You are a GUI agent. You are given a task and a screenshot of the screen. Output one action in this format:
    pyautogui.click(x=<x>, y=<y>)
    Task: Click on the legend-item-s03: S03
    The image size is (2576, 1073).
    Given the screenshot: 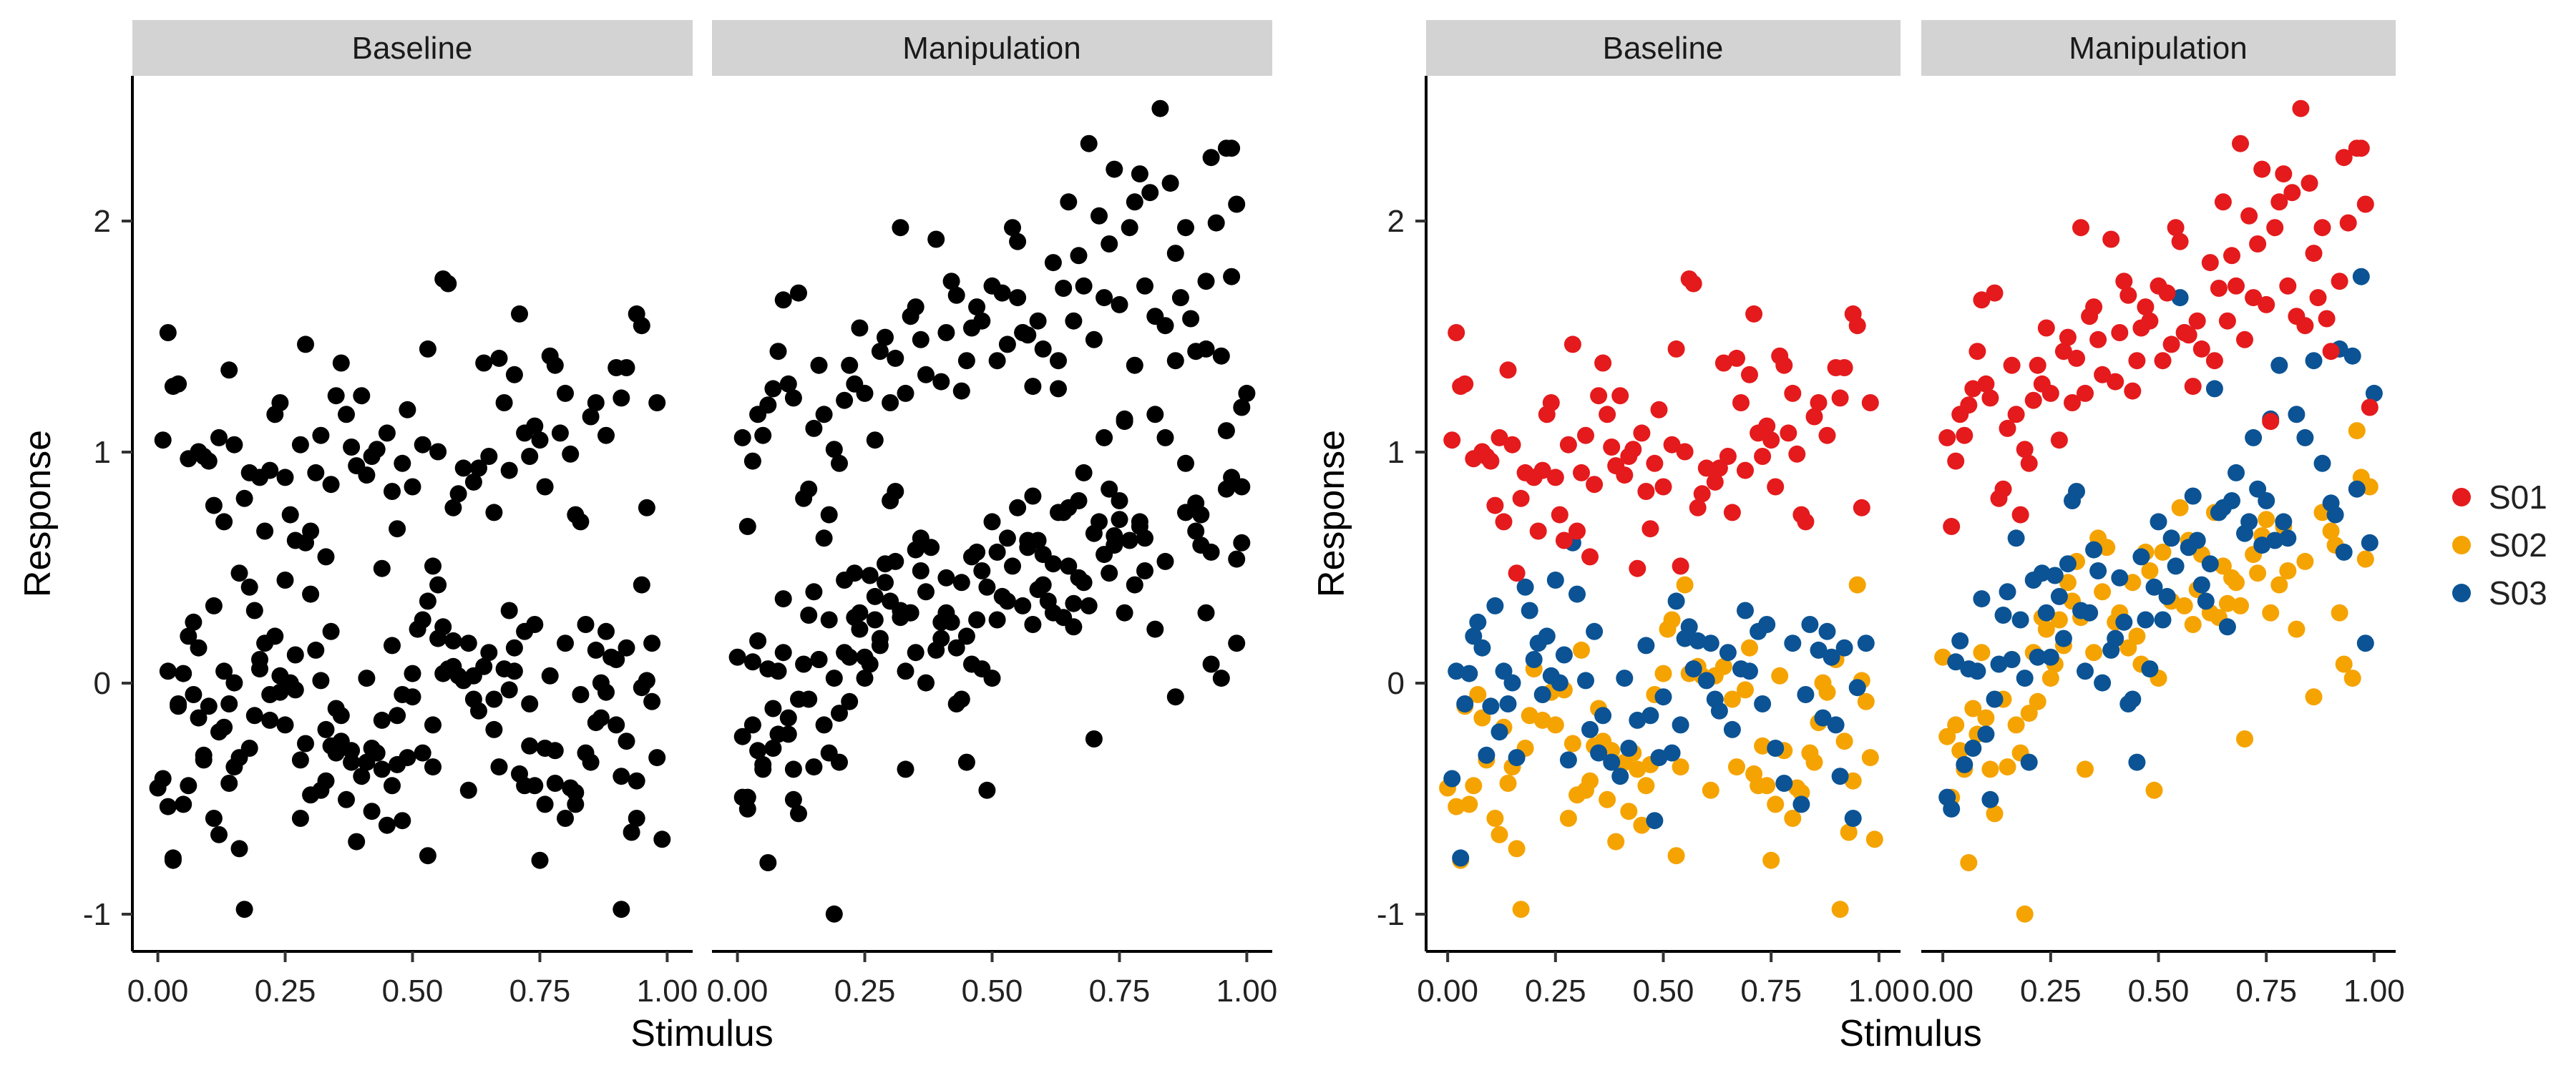 What is the action you would take?
    pyautogui.click(x=2499, y=593)
    